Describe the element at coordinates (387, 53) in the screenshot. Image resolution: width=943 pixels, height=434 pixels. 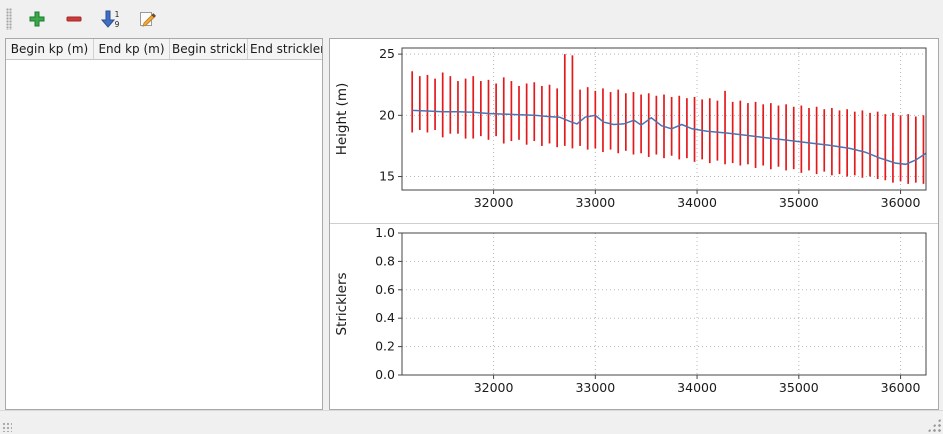
I see `svg-text: 25` at that location.